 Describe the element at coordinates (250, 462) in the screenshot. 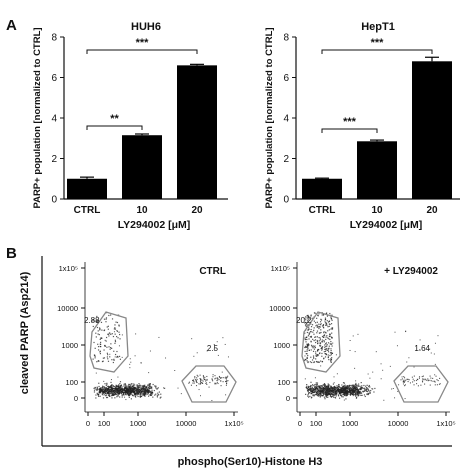

I see `flow-x-label: phospho(Ser10)-Histone H3` at that location.